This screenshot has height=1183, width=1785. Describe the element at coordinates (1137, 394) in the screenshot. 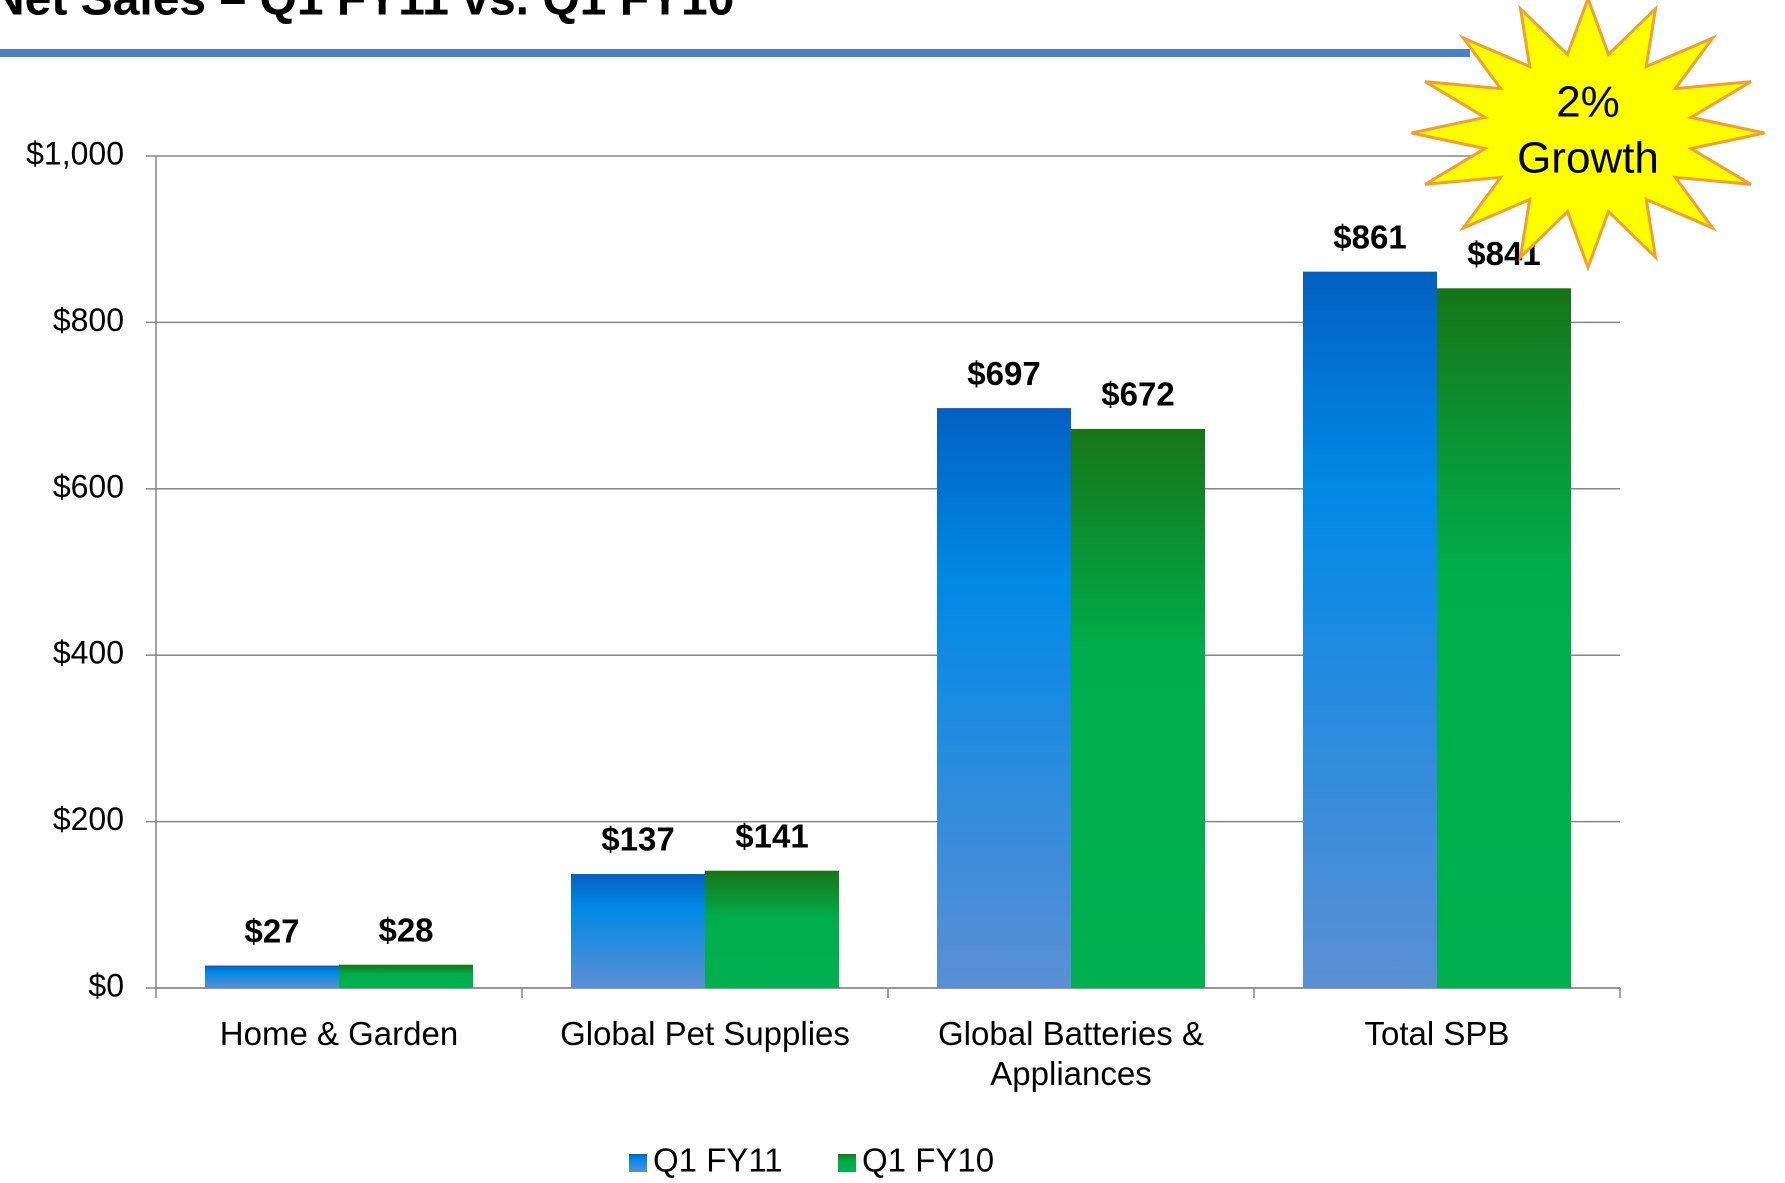

I see `data-label: $672` at that location.